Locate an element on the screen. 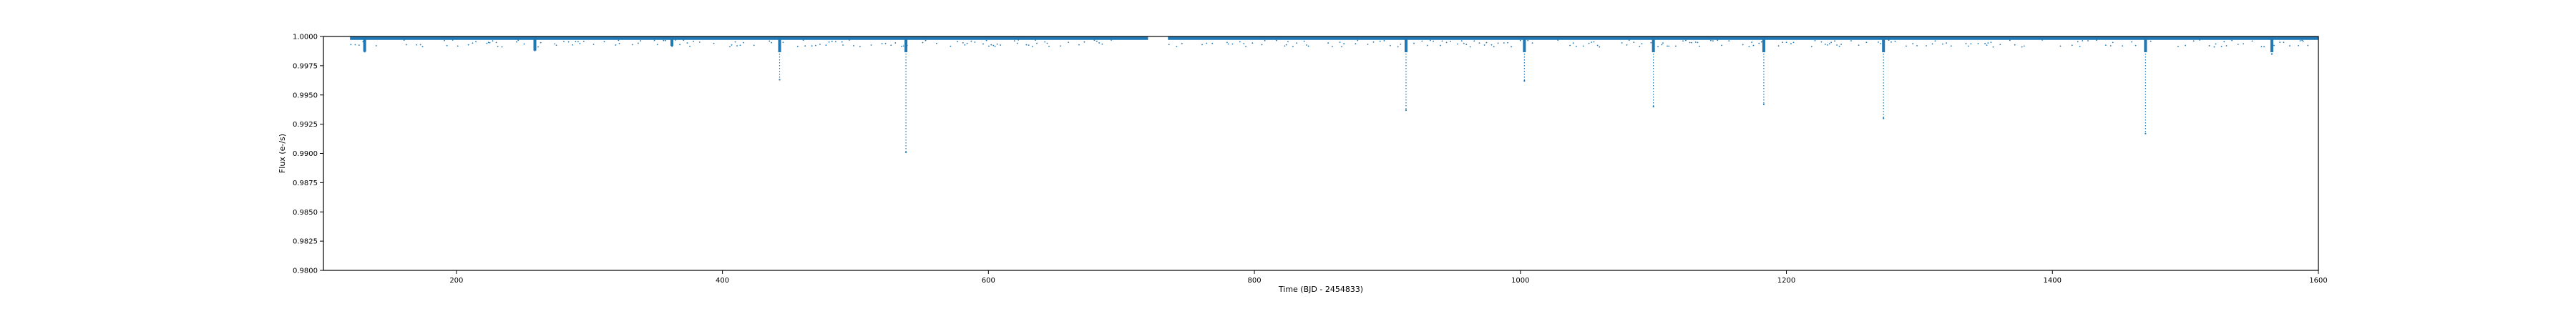 Image resolution: width=2576 pixels, height=309 pixels. x-tick-label: 600 is located at coordinates (988, 281).